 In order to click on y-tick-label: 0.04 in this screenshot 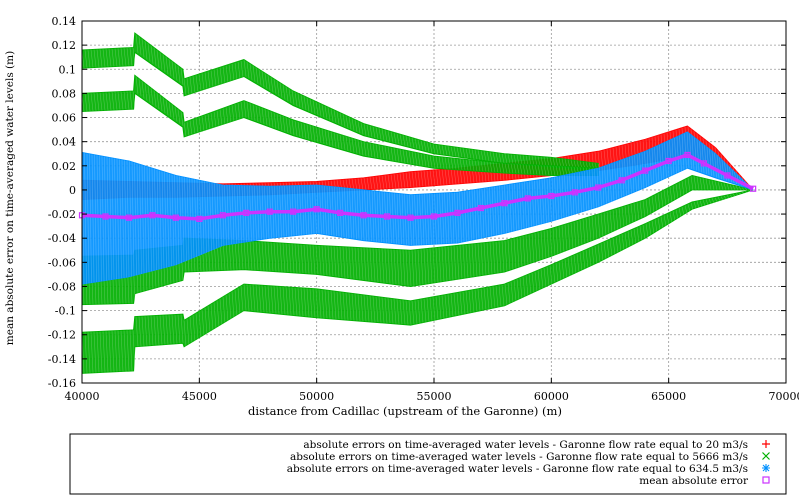, I will do `click(64, 142)`.